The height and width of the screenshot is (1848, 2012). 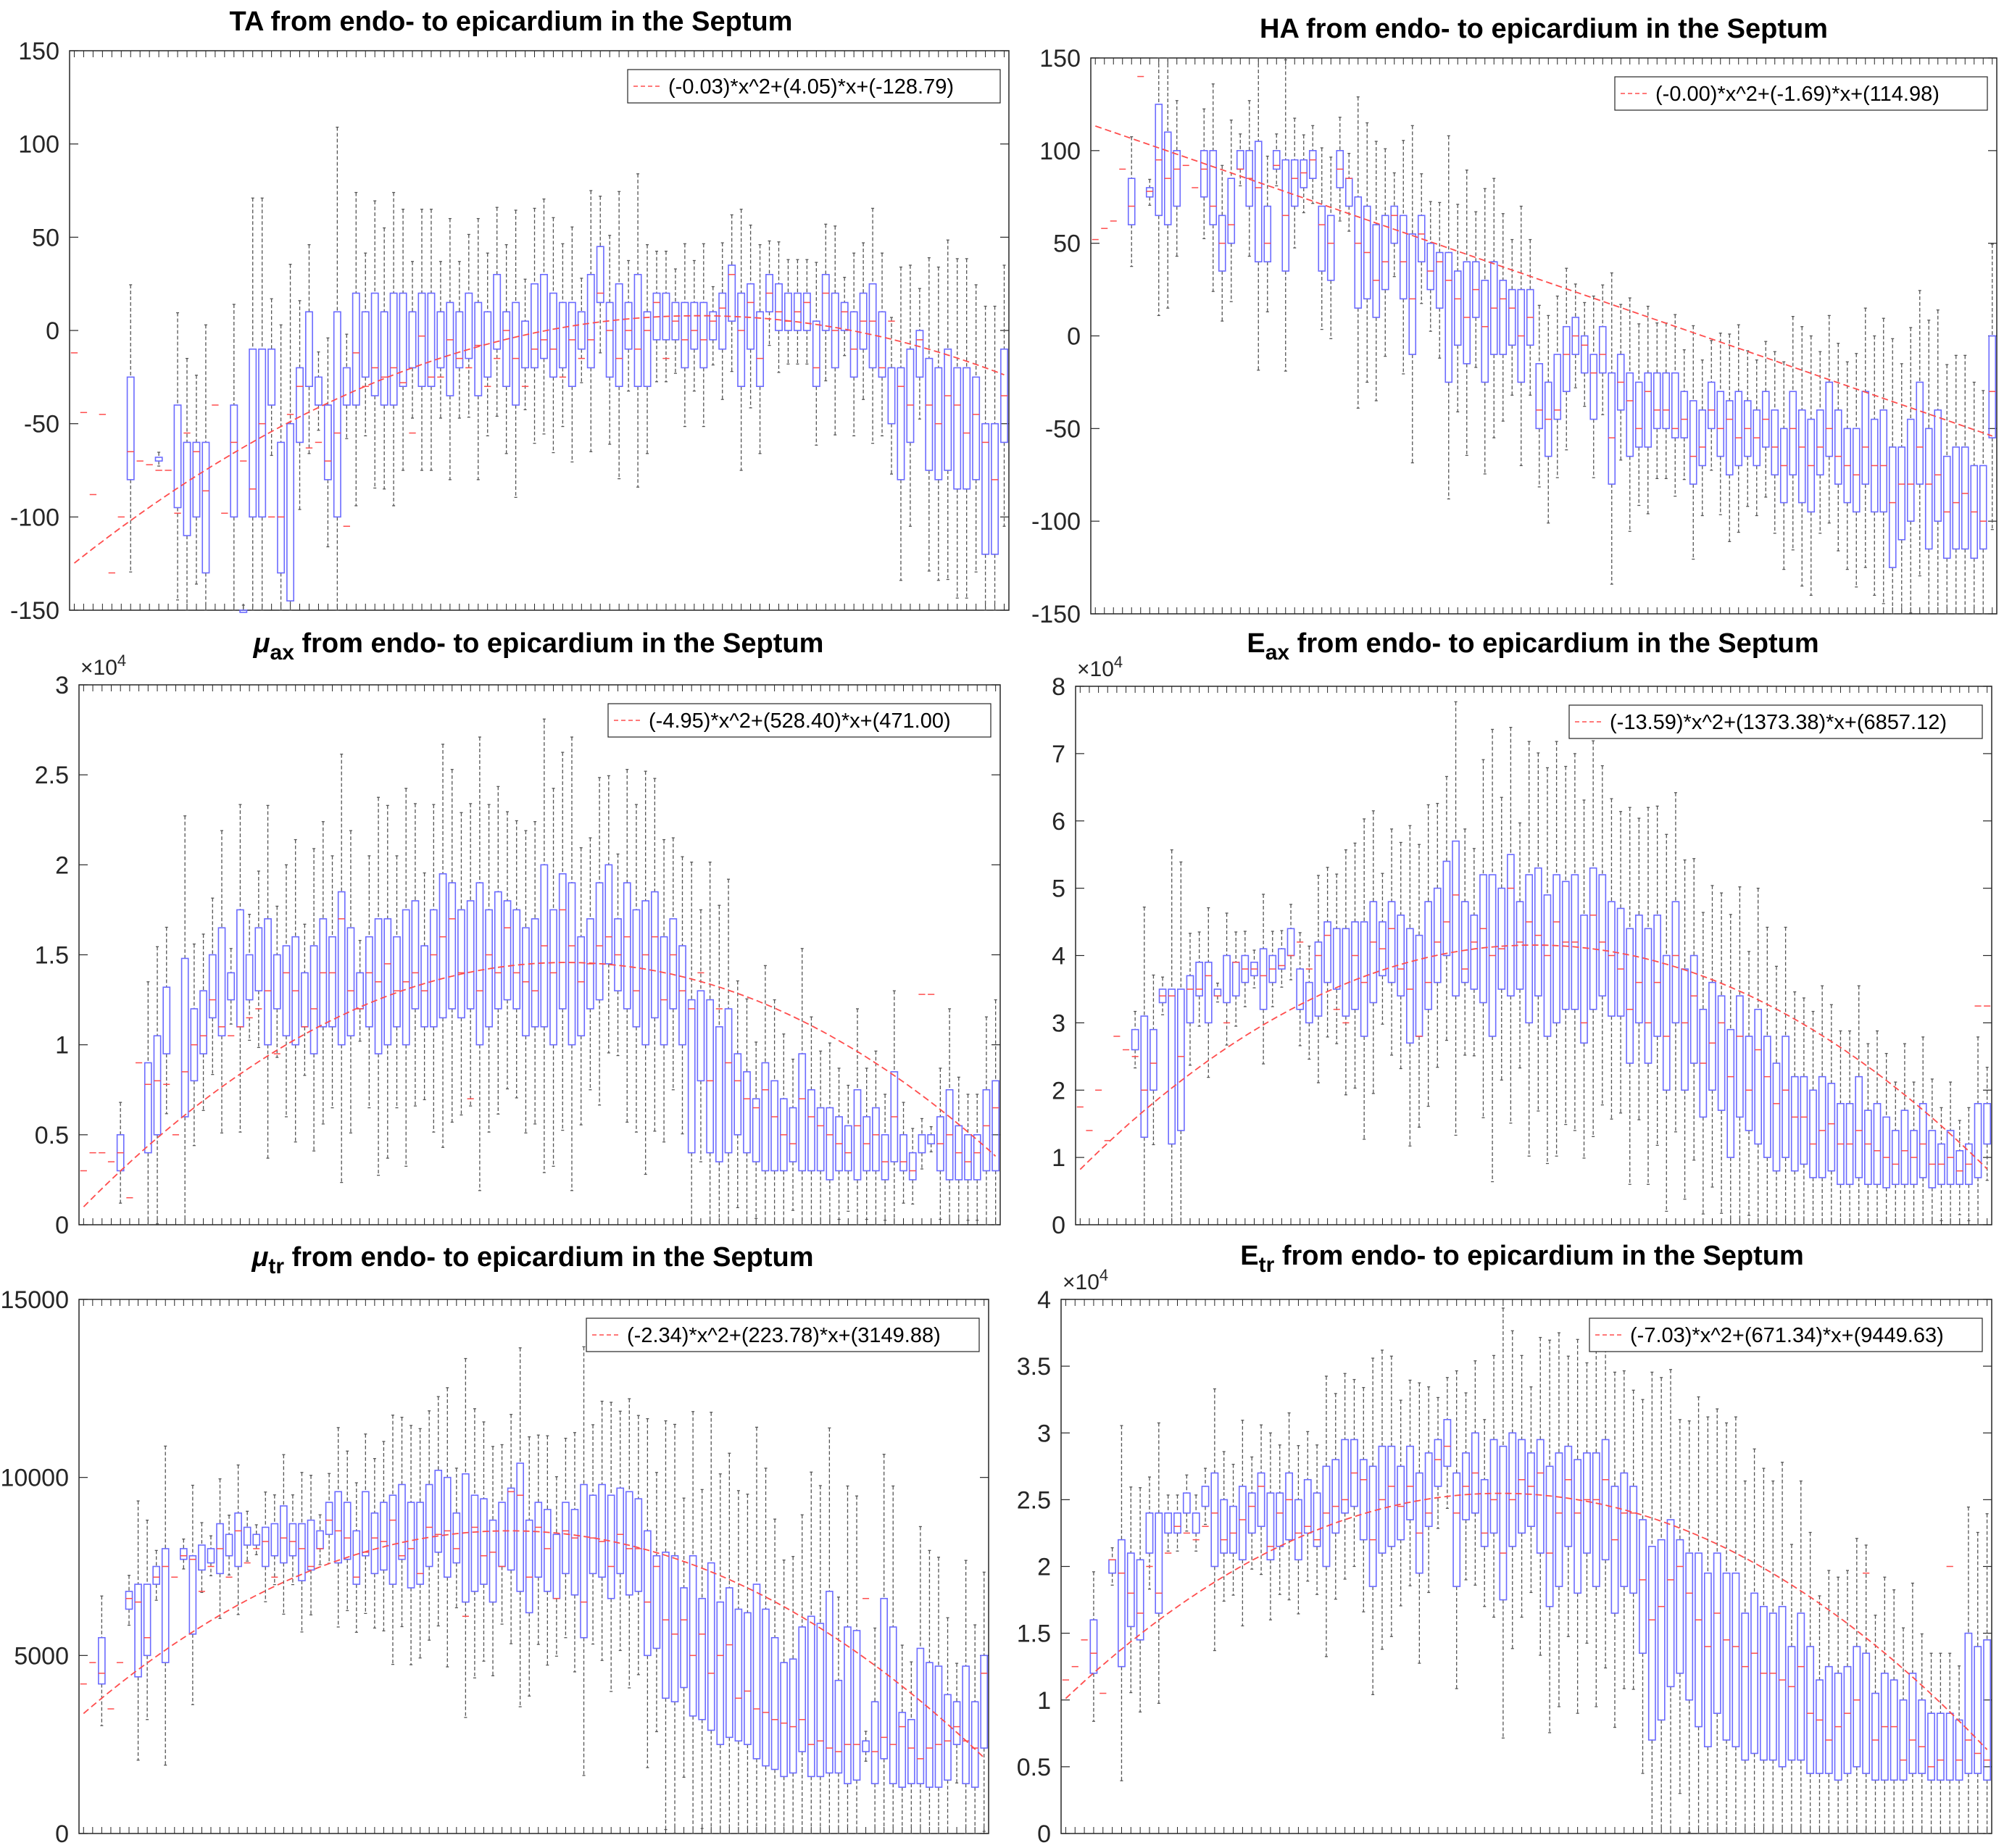 I want to click on legend: (-4.95)*x^2+(528.40)*x+(471.00), so click(x=799, y=720).